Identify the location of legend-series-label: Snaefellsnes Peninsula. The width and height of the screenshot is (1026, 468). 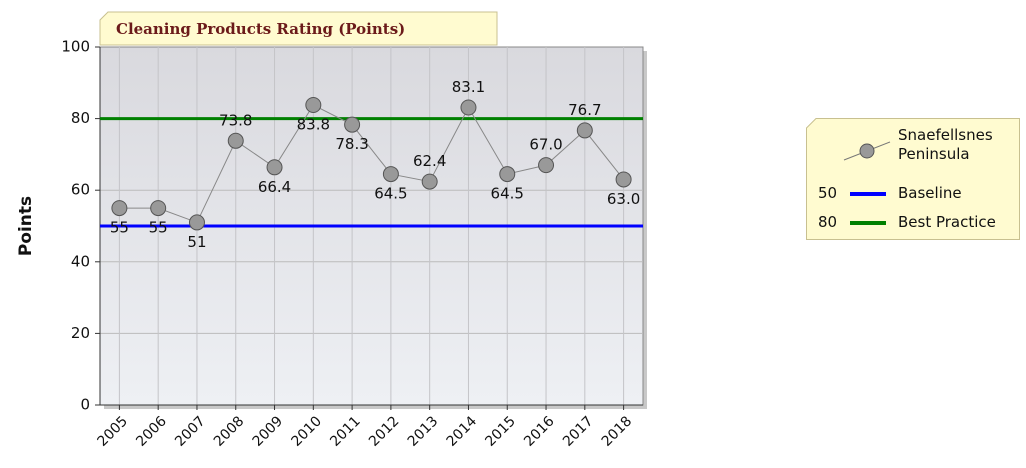
(945, 144).